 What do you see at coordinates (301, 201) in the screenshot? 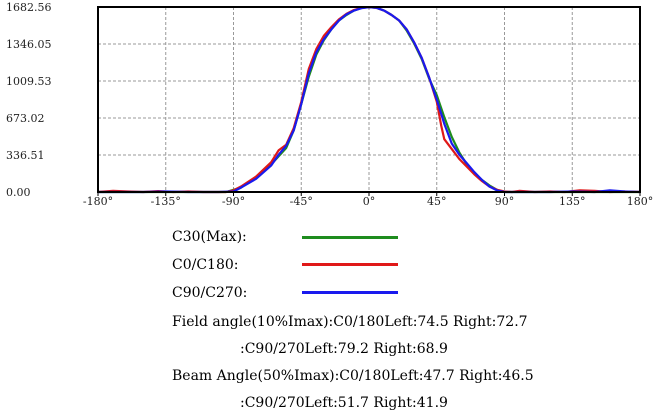
I see `x-tick-label: -45°` at bounding box center [301, 201].